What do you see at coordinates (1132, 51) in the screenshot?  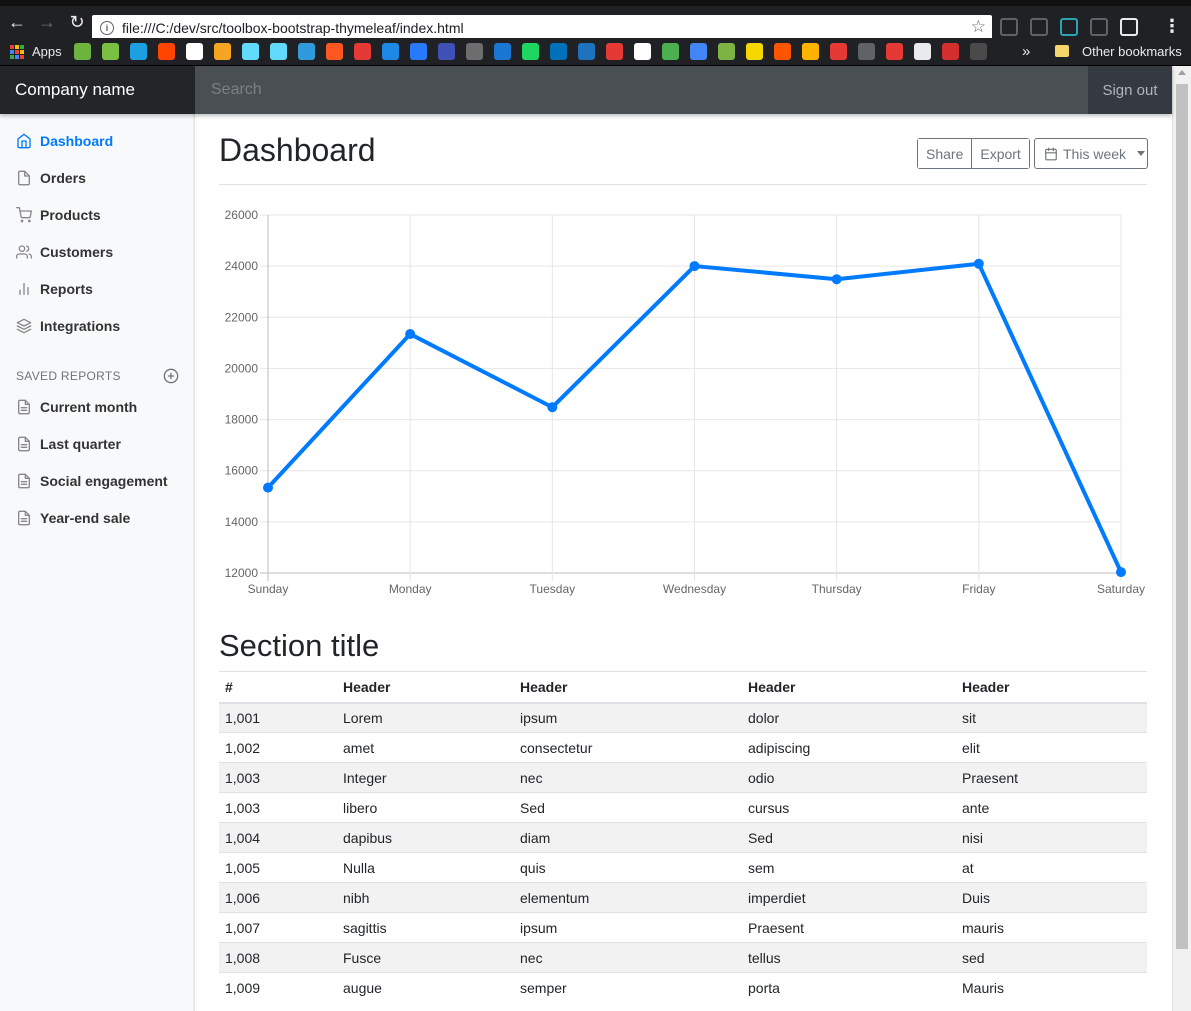 I see `other-bookmarks: Other bookmarks` at bounding box center [1132, 51].